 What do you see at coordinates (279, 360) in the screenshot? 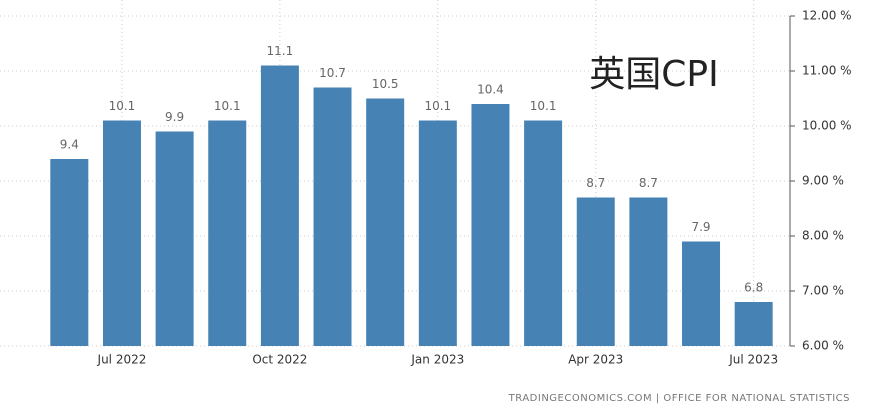
I see `x-tick-label: Oct 2022` at bounding box center [279, 360].